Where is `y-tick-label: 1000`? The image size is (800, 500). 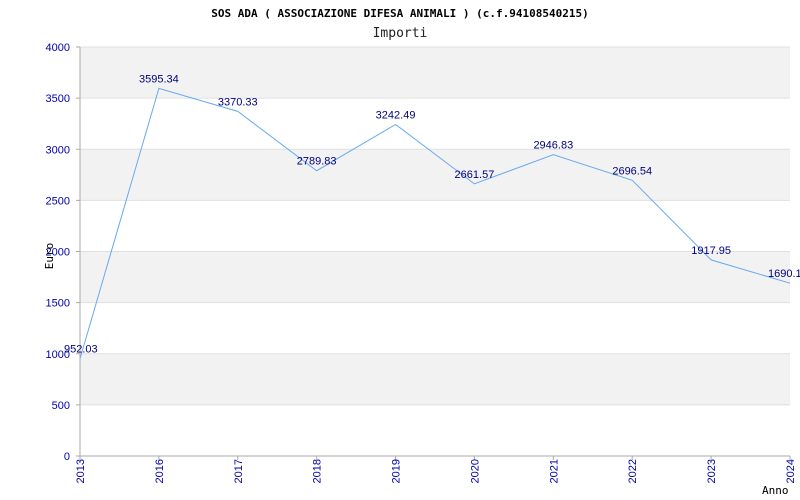
y-tick-label: 1000 is located at coordinates (58, 355).